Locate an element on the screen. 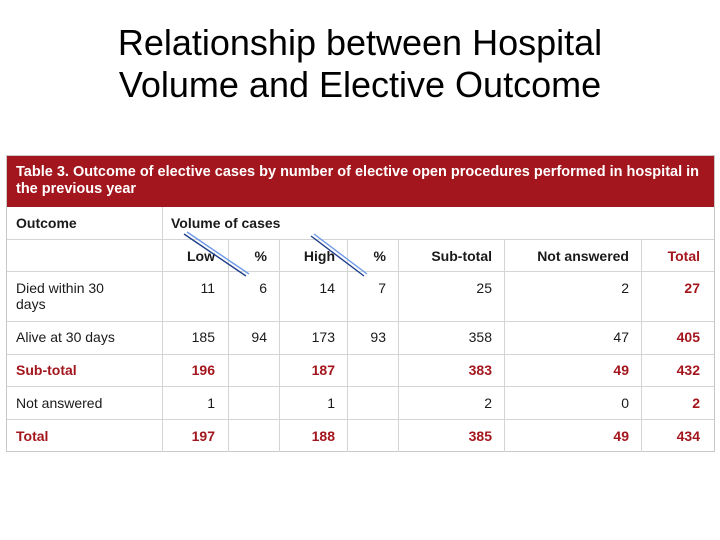 This screenshot has width=720, height=540. table-cell: 14 is located at coordinates (327, 288).